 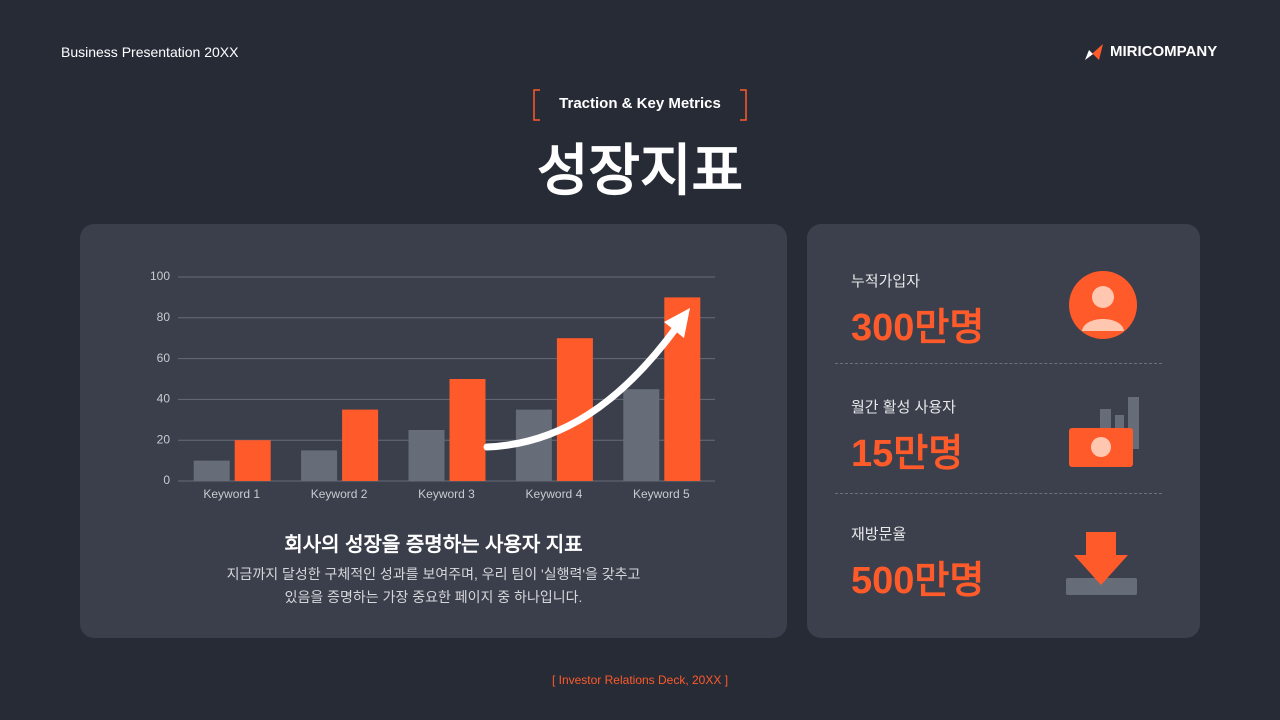 What do you see at coordinates (886, 281) in the screenshot?
I see `metric-label: 누적가입자` at bounding box center [886, 281].